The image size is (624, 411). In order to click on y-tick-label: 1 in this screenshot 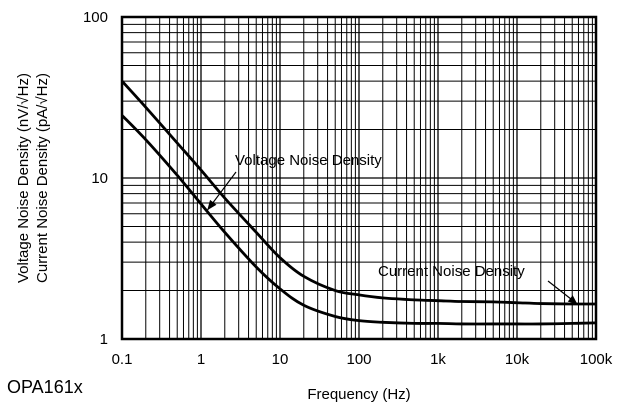, I will do `click(104, 339)`.